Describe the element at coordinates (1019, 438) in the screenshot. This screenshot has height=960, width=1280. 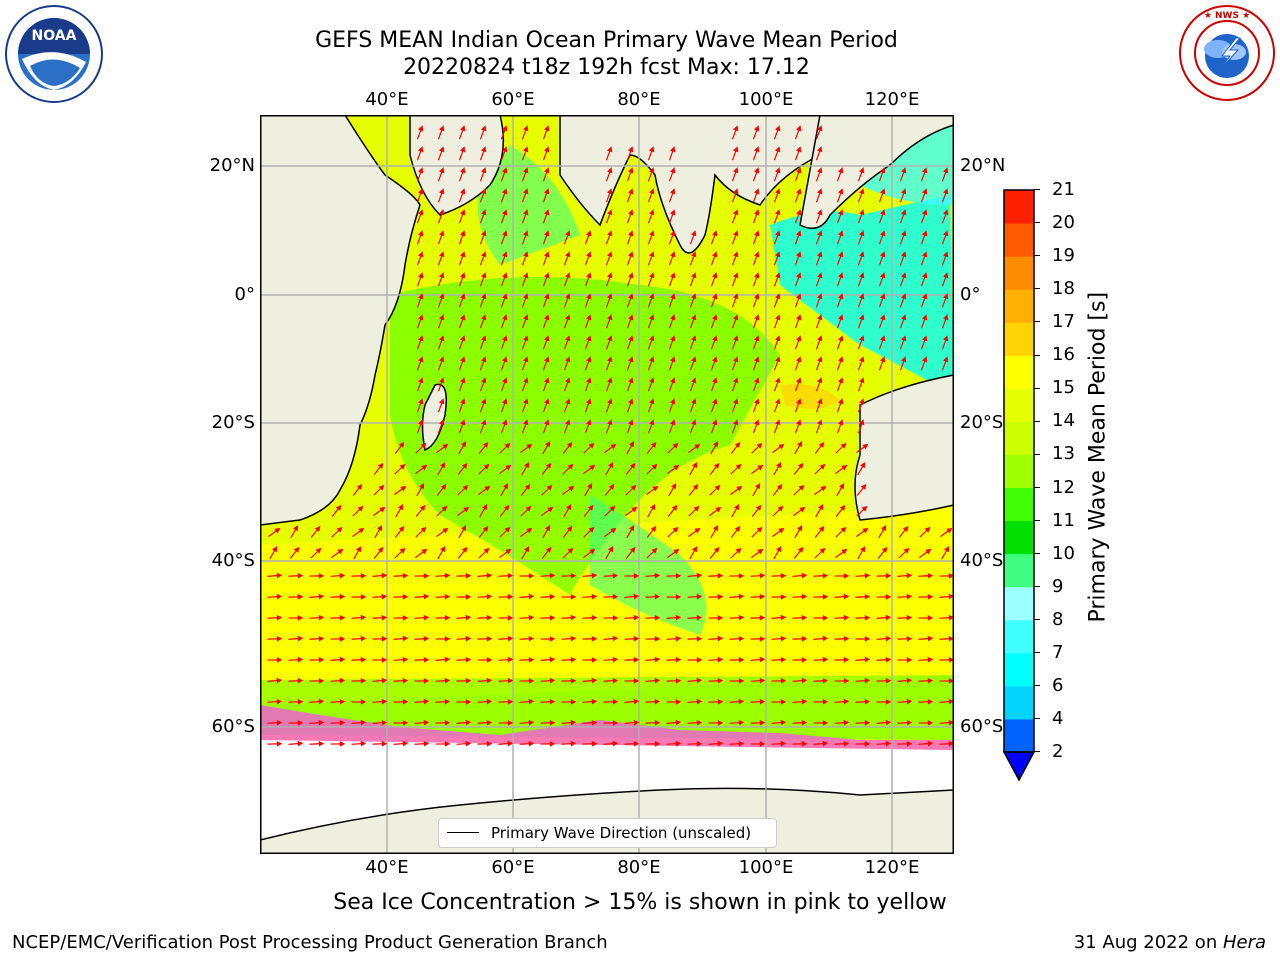
I see `colorbar-bin` at that location.